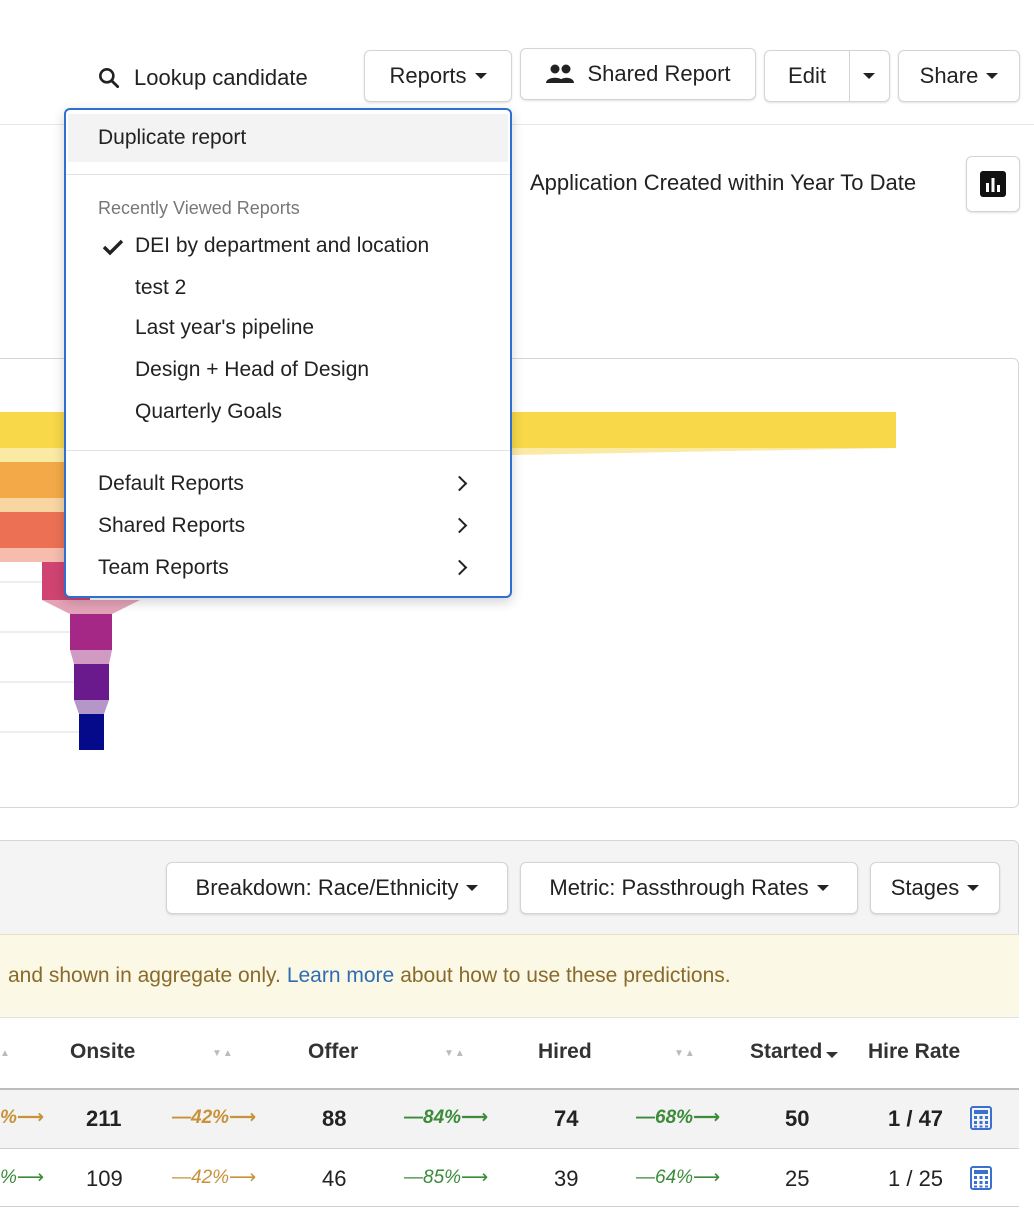 The height and width of the screenshot is (1214, 1034). What do you see at coordinates (333, 1051) in the screenshot?
I see `column-header-offer: Offer` at bounding box center [333, 1051].